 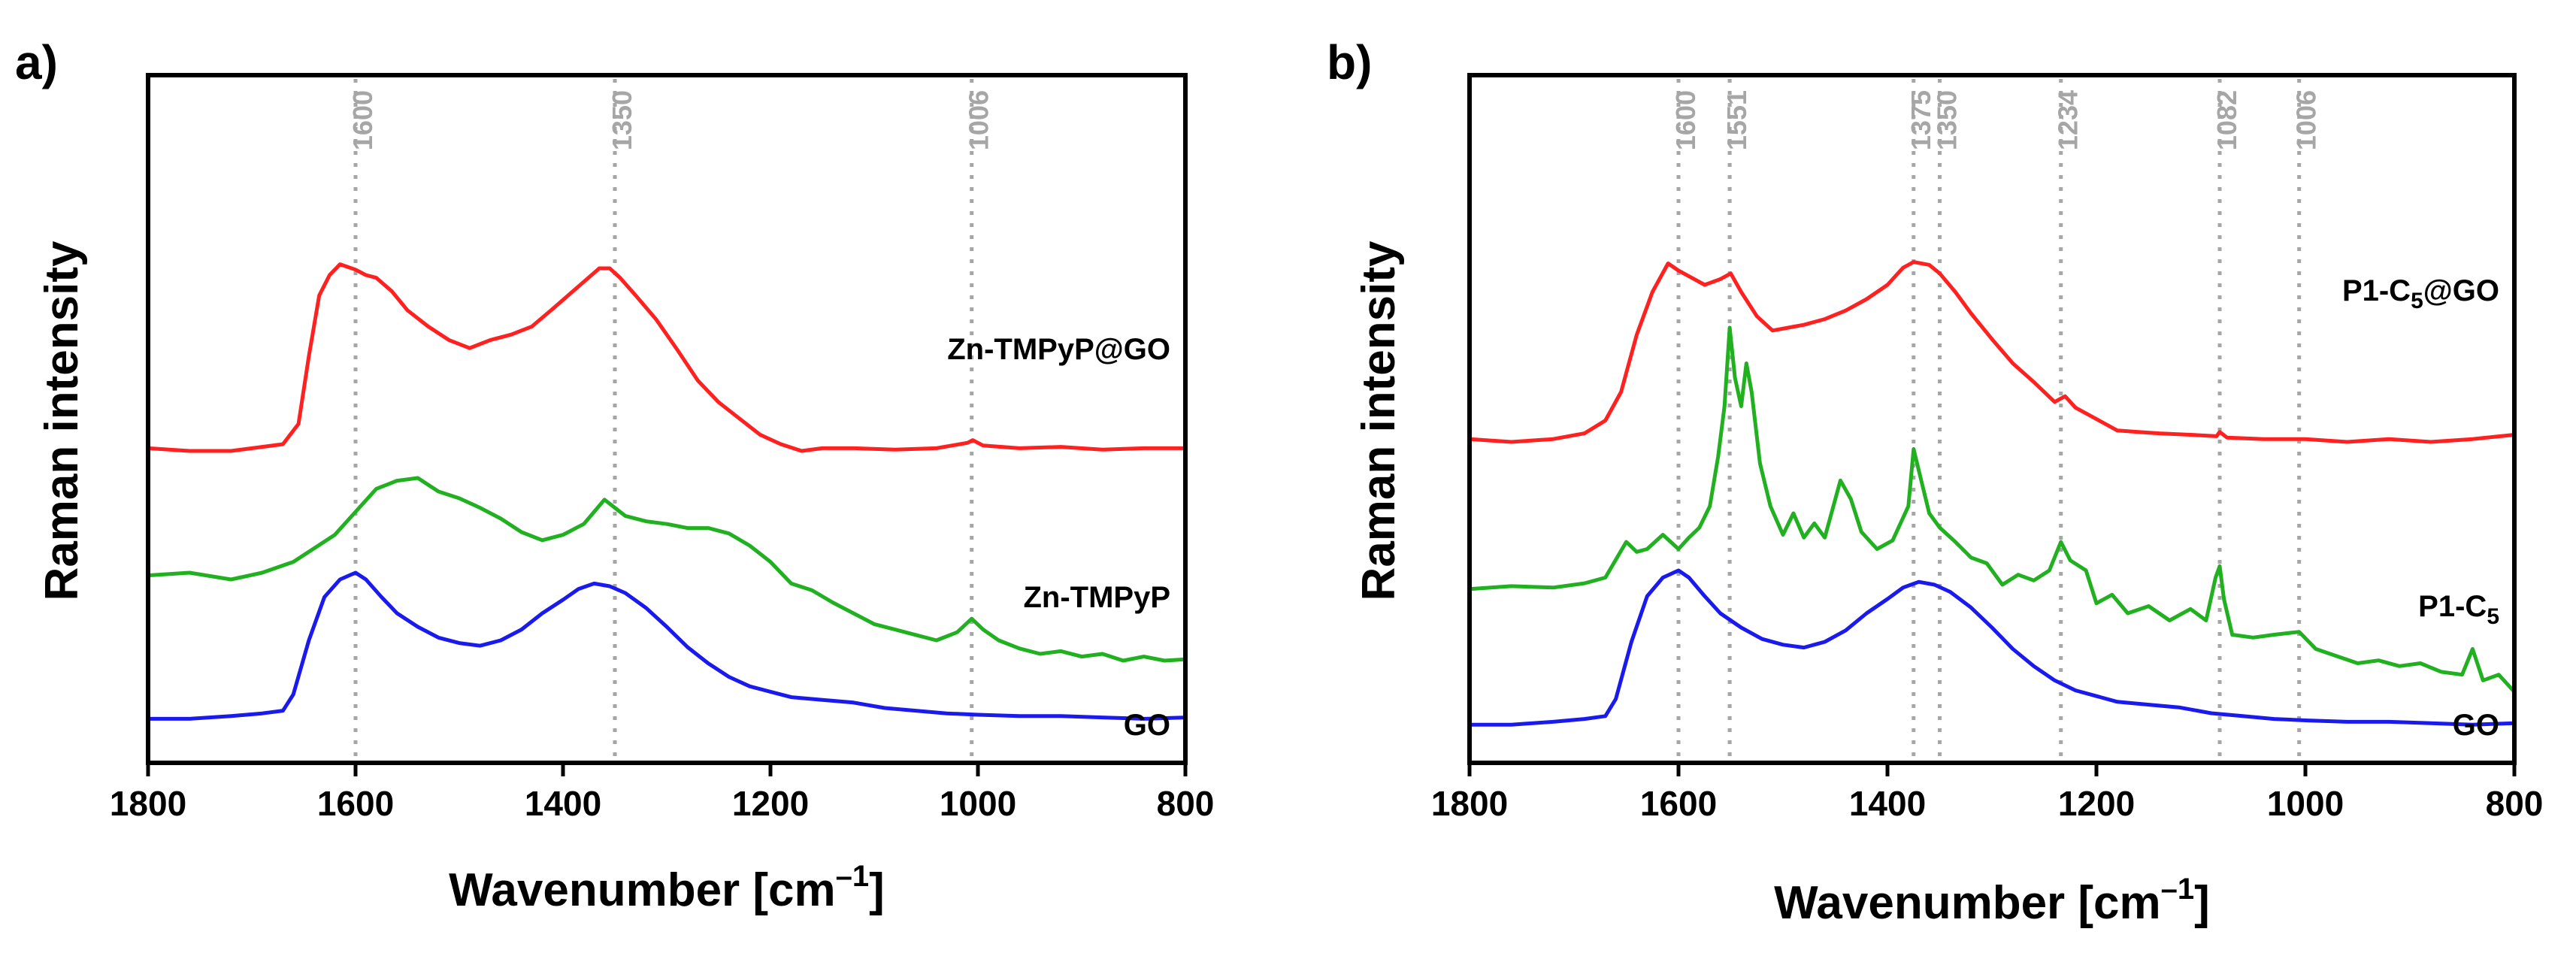 What do you see at coordinates (36, 62) in the screenshot?
I see `panel-a-letter: a)` at bounding box center [36, 62].